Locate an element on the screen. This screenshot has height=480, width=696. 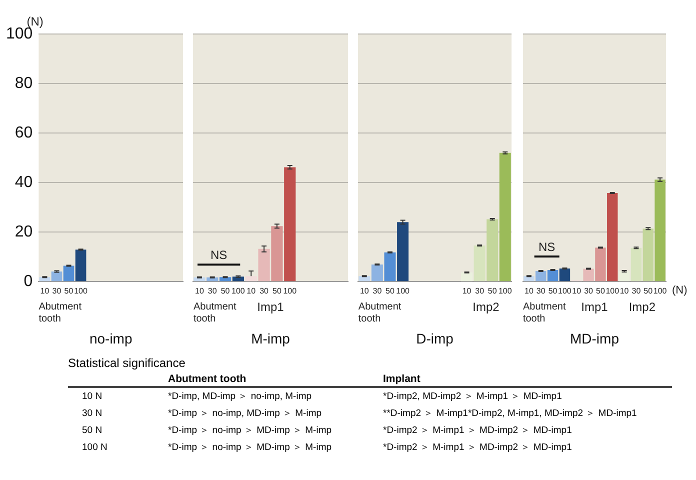
y-tick-label: 40 is located at coordinates (23, 182).